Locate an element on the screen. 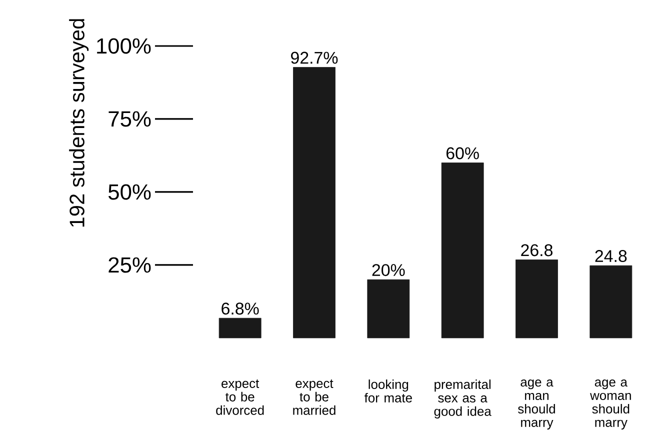  x-tick-label: age a man should marry is located at coordinates (536, 405).